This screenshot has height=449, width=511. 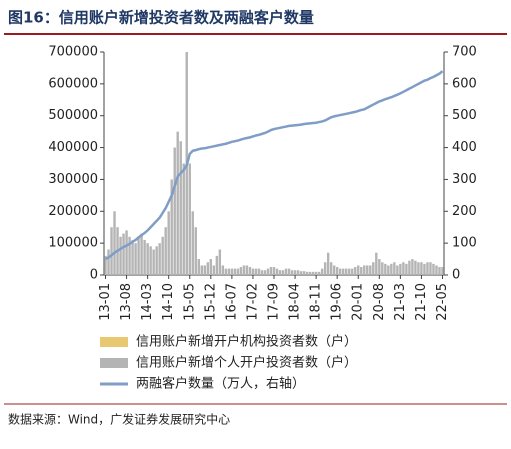 I want to click on x-tick-label: 18-04, so click(x=295, y=302).